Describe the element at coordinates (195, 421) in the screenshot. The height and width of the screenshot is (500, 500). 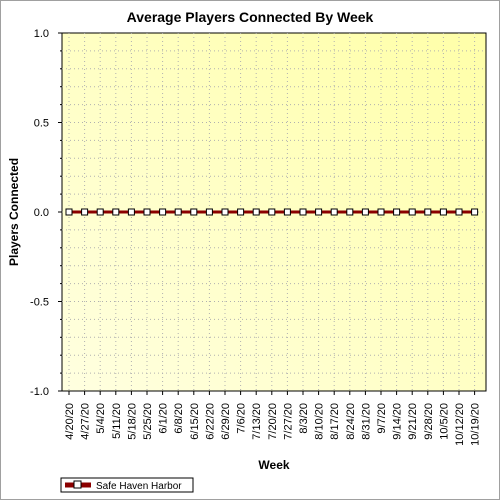
I see `x-tick-label: 6/15/20` at that location.